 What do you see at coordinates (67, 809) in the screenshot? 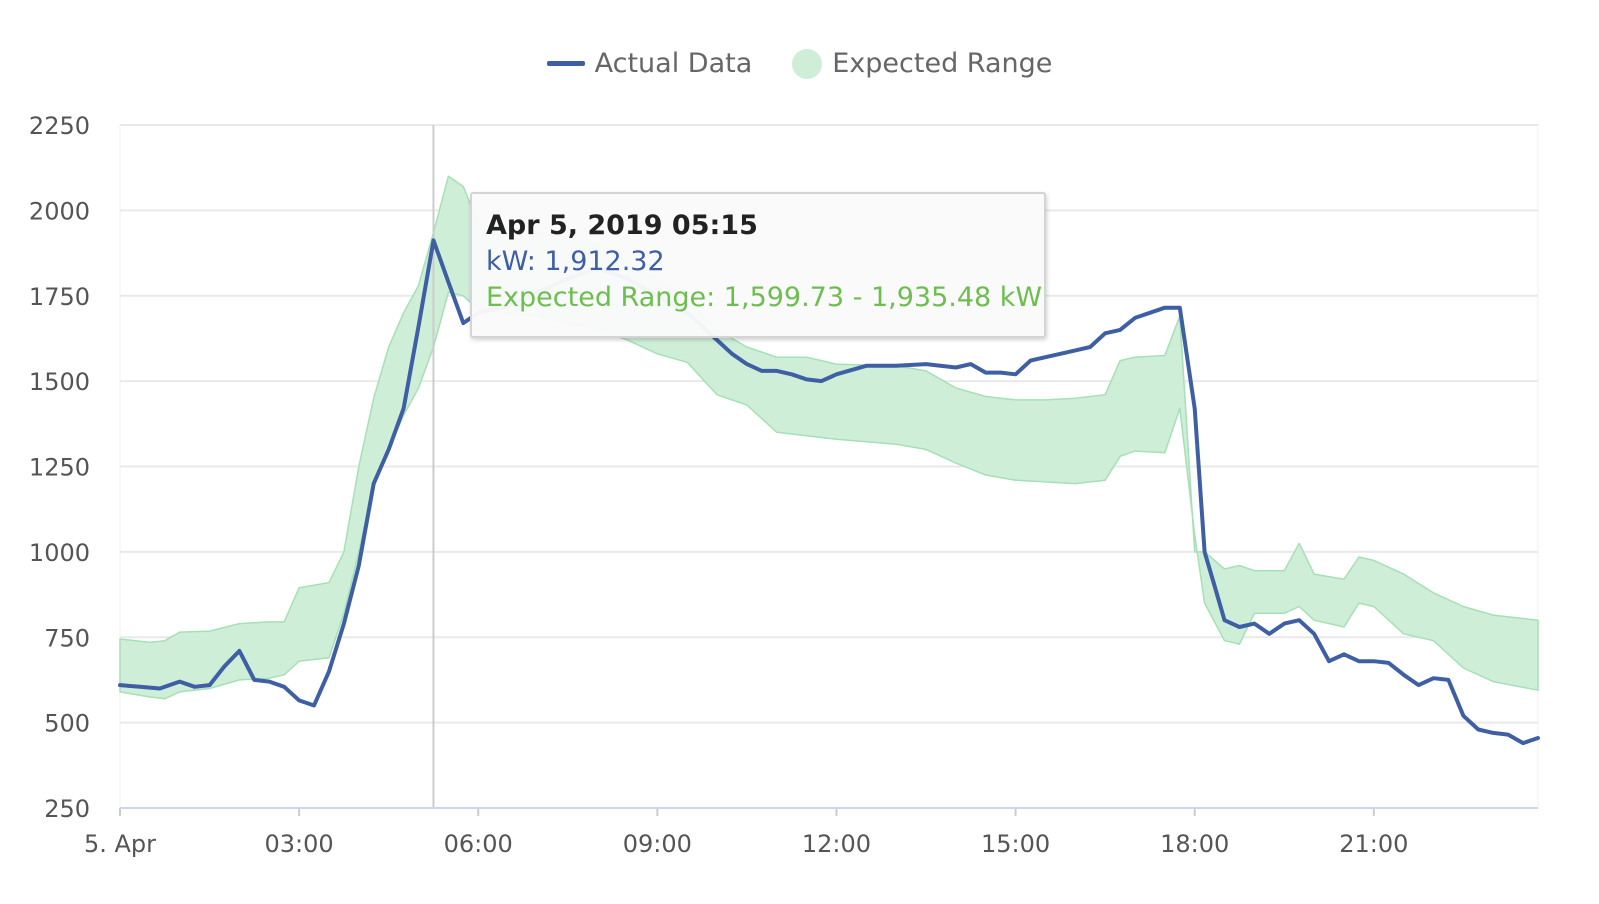
I see `y-tick-label: 250` at bounding box center [67, 809].